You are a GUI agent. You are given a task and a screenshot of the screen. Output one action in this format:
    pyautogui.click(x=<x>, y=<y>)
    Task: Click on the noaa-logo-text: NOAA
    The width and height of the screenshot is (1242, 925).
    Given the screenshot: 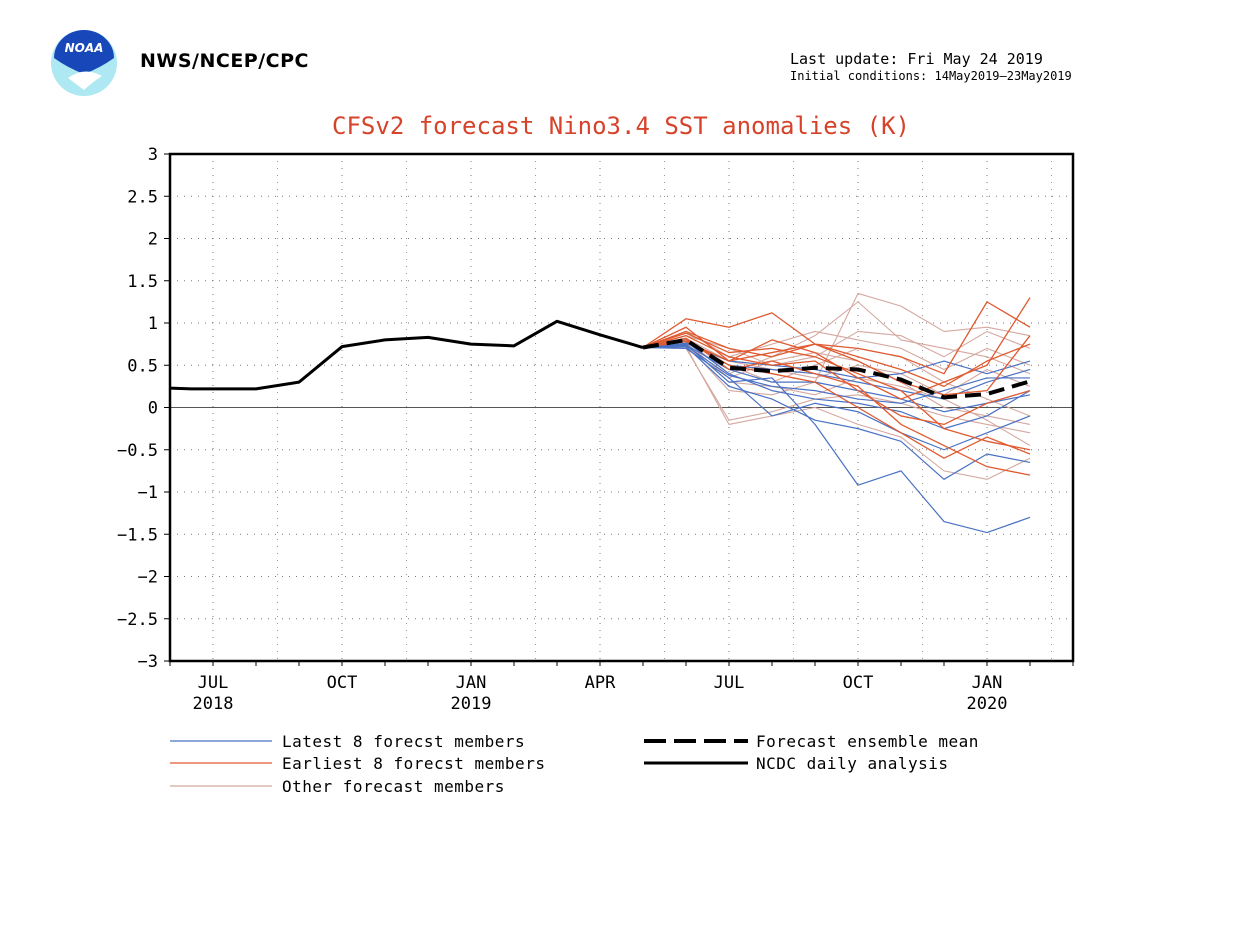 What is the action you would take?
    pyautogui.click(x=84, y=48)
    